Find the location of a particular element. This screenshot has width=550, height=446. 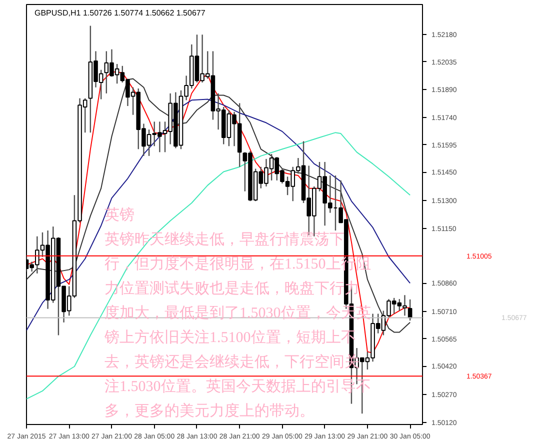

annotation: 英镑 is located at coordinates (119, 215).